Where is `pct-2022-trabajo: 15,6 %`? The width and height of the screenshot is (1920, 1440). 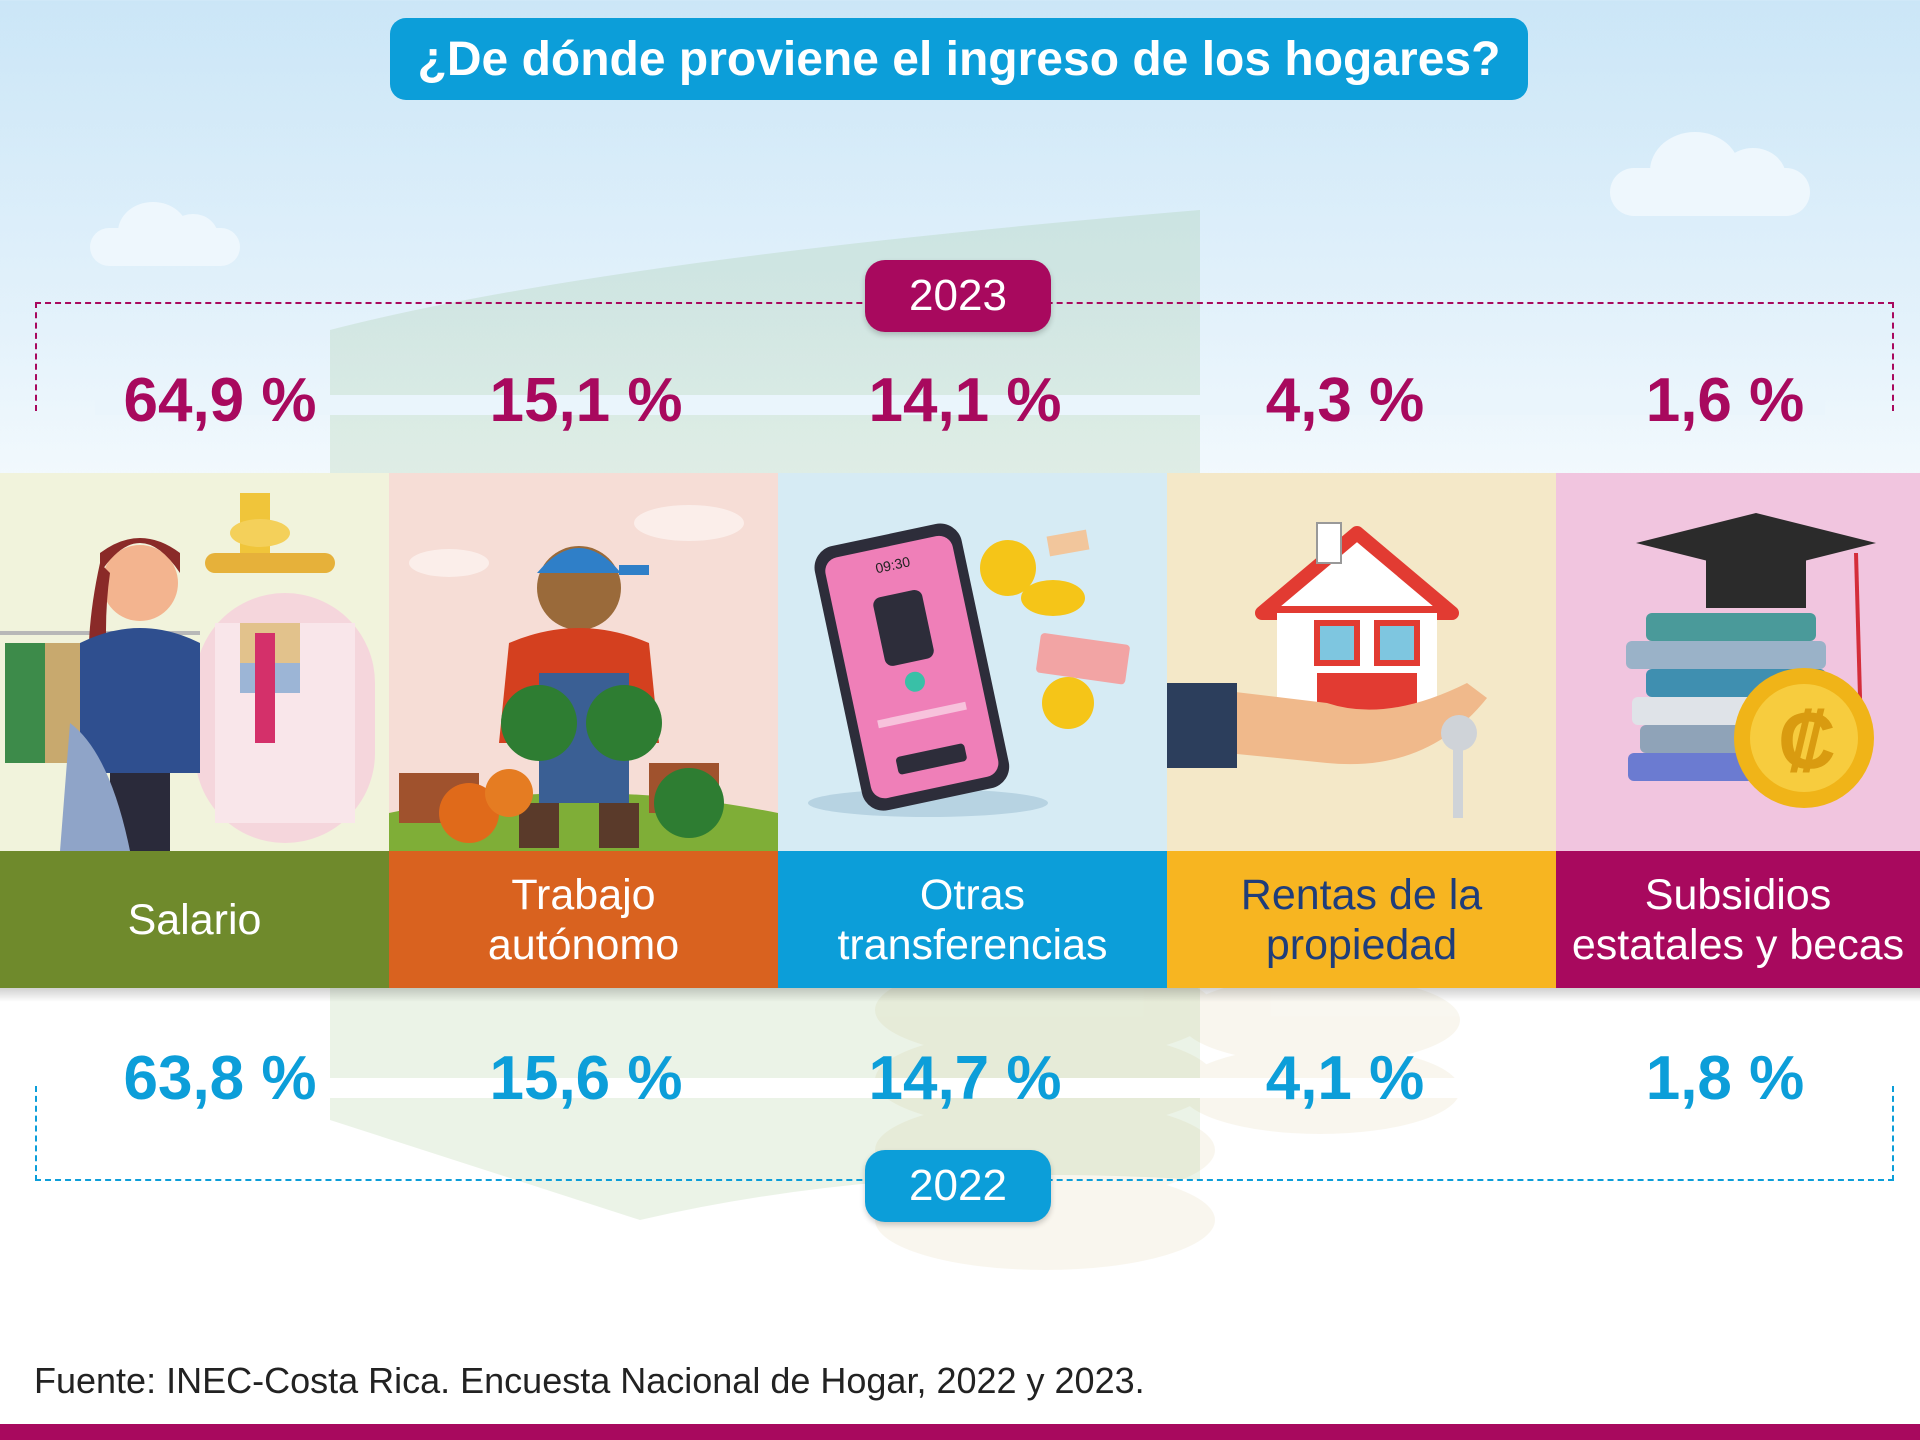
pct-2022-trabajo: 15,6 % is located at coordinates (586, 1078).